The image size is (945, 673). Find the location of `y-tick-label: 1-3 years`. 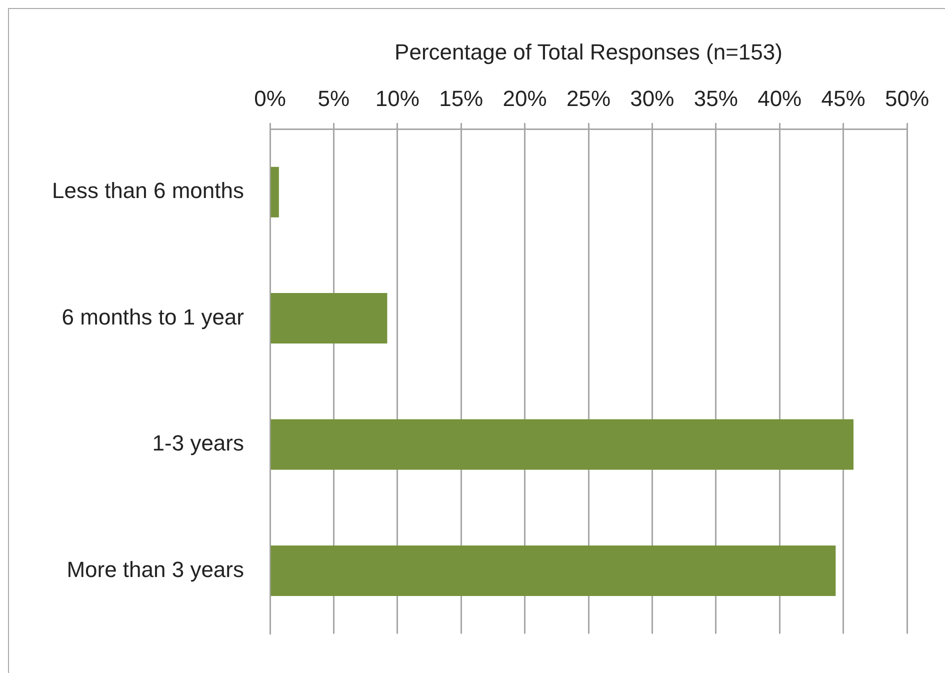

y-tick-label: 1-3 years is located at coordinates (198, 443).